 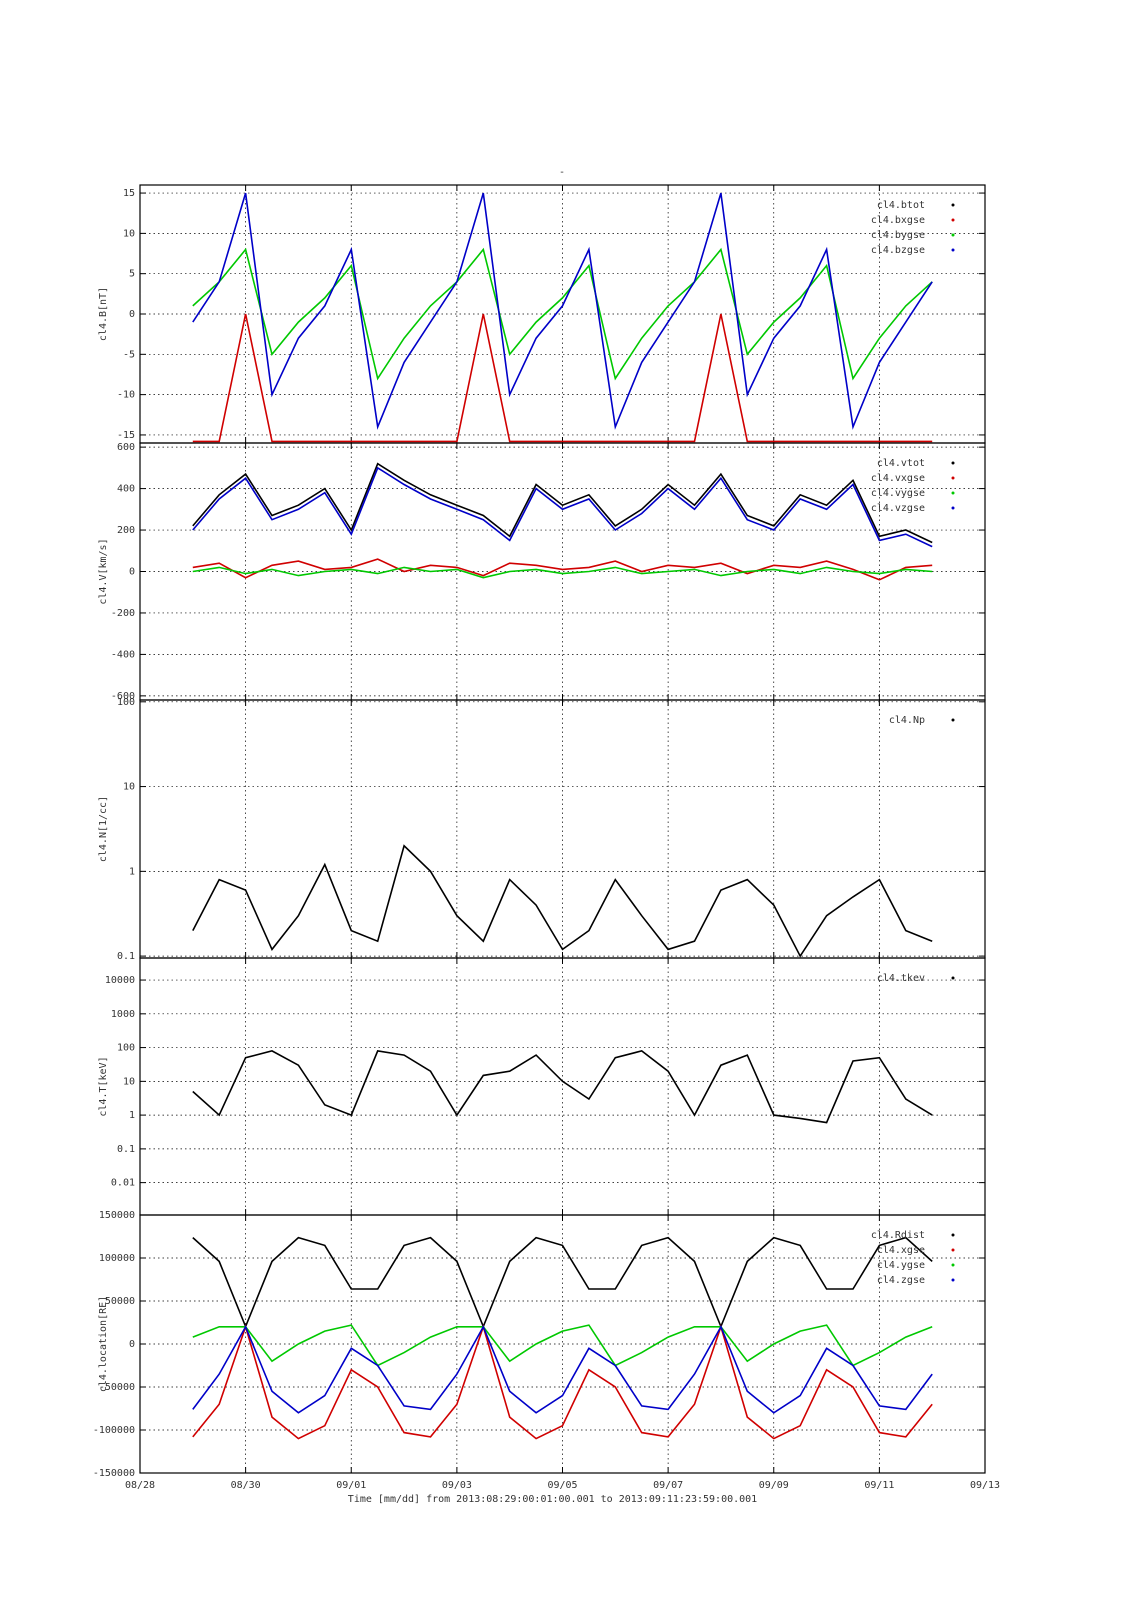 I want to click on x-tick-label: 09/03, so click(x=457, y=1485).